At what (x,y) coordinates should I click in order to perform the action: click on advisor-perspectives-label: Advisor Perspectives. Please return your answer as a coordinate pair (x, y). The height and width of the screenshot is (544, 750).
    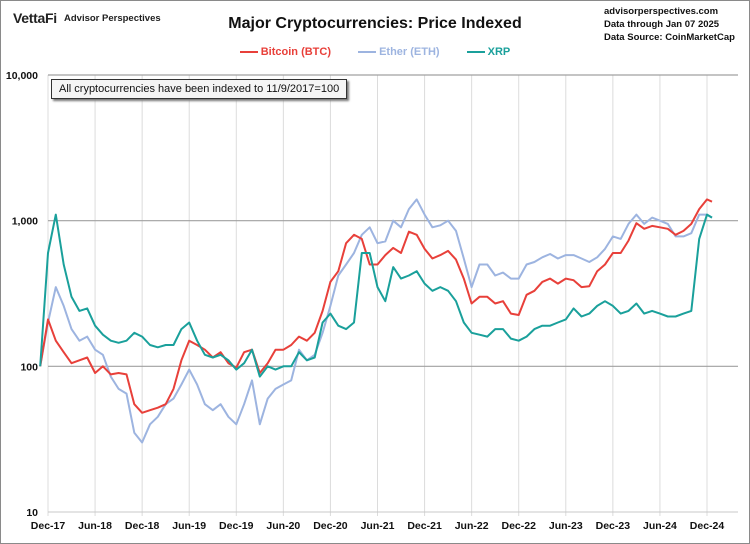
    Looking at the image, I should click on (112, 18).